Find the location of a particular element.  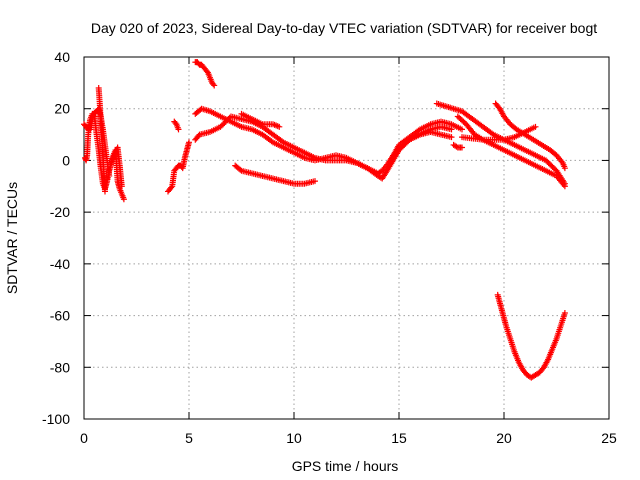

y-tick-label: 20 is located at coordinates (62, 109).